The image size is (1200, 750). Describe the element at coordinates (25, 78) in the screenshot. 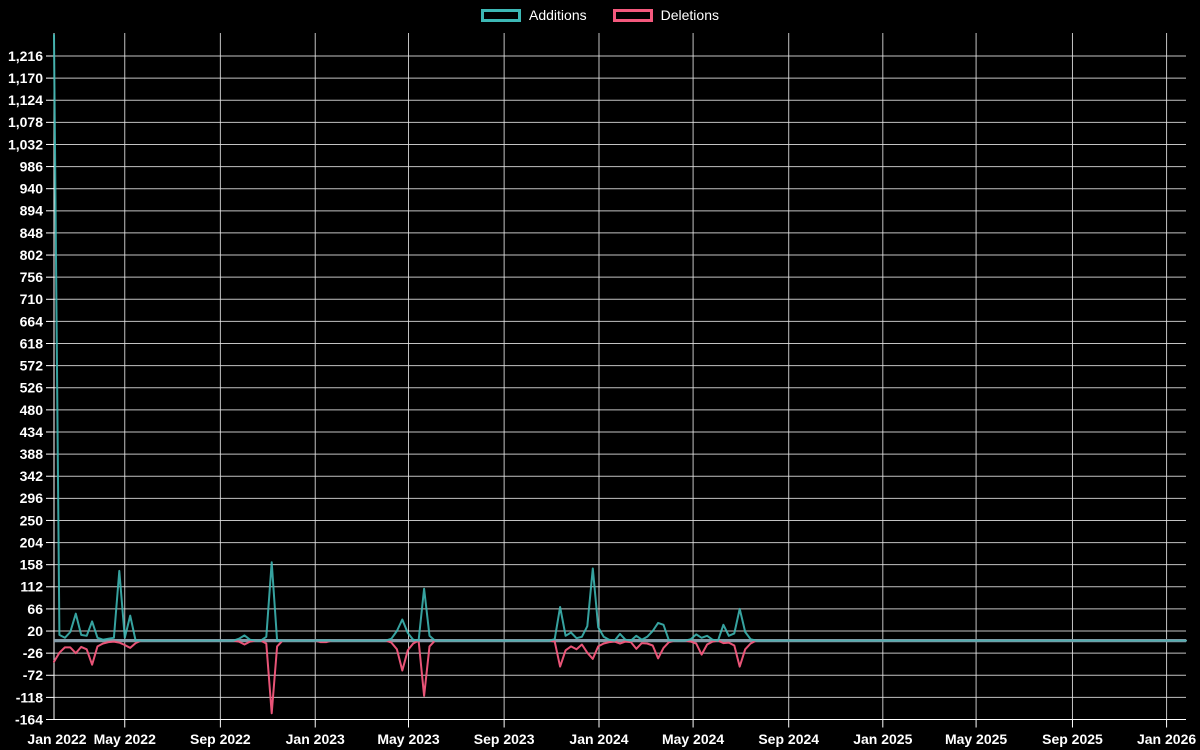

I see `y-tick-label: 1,170` at that location.